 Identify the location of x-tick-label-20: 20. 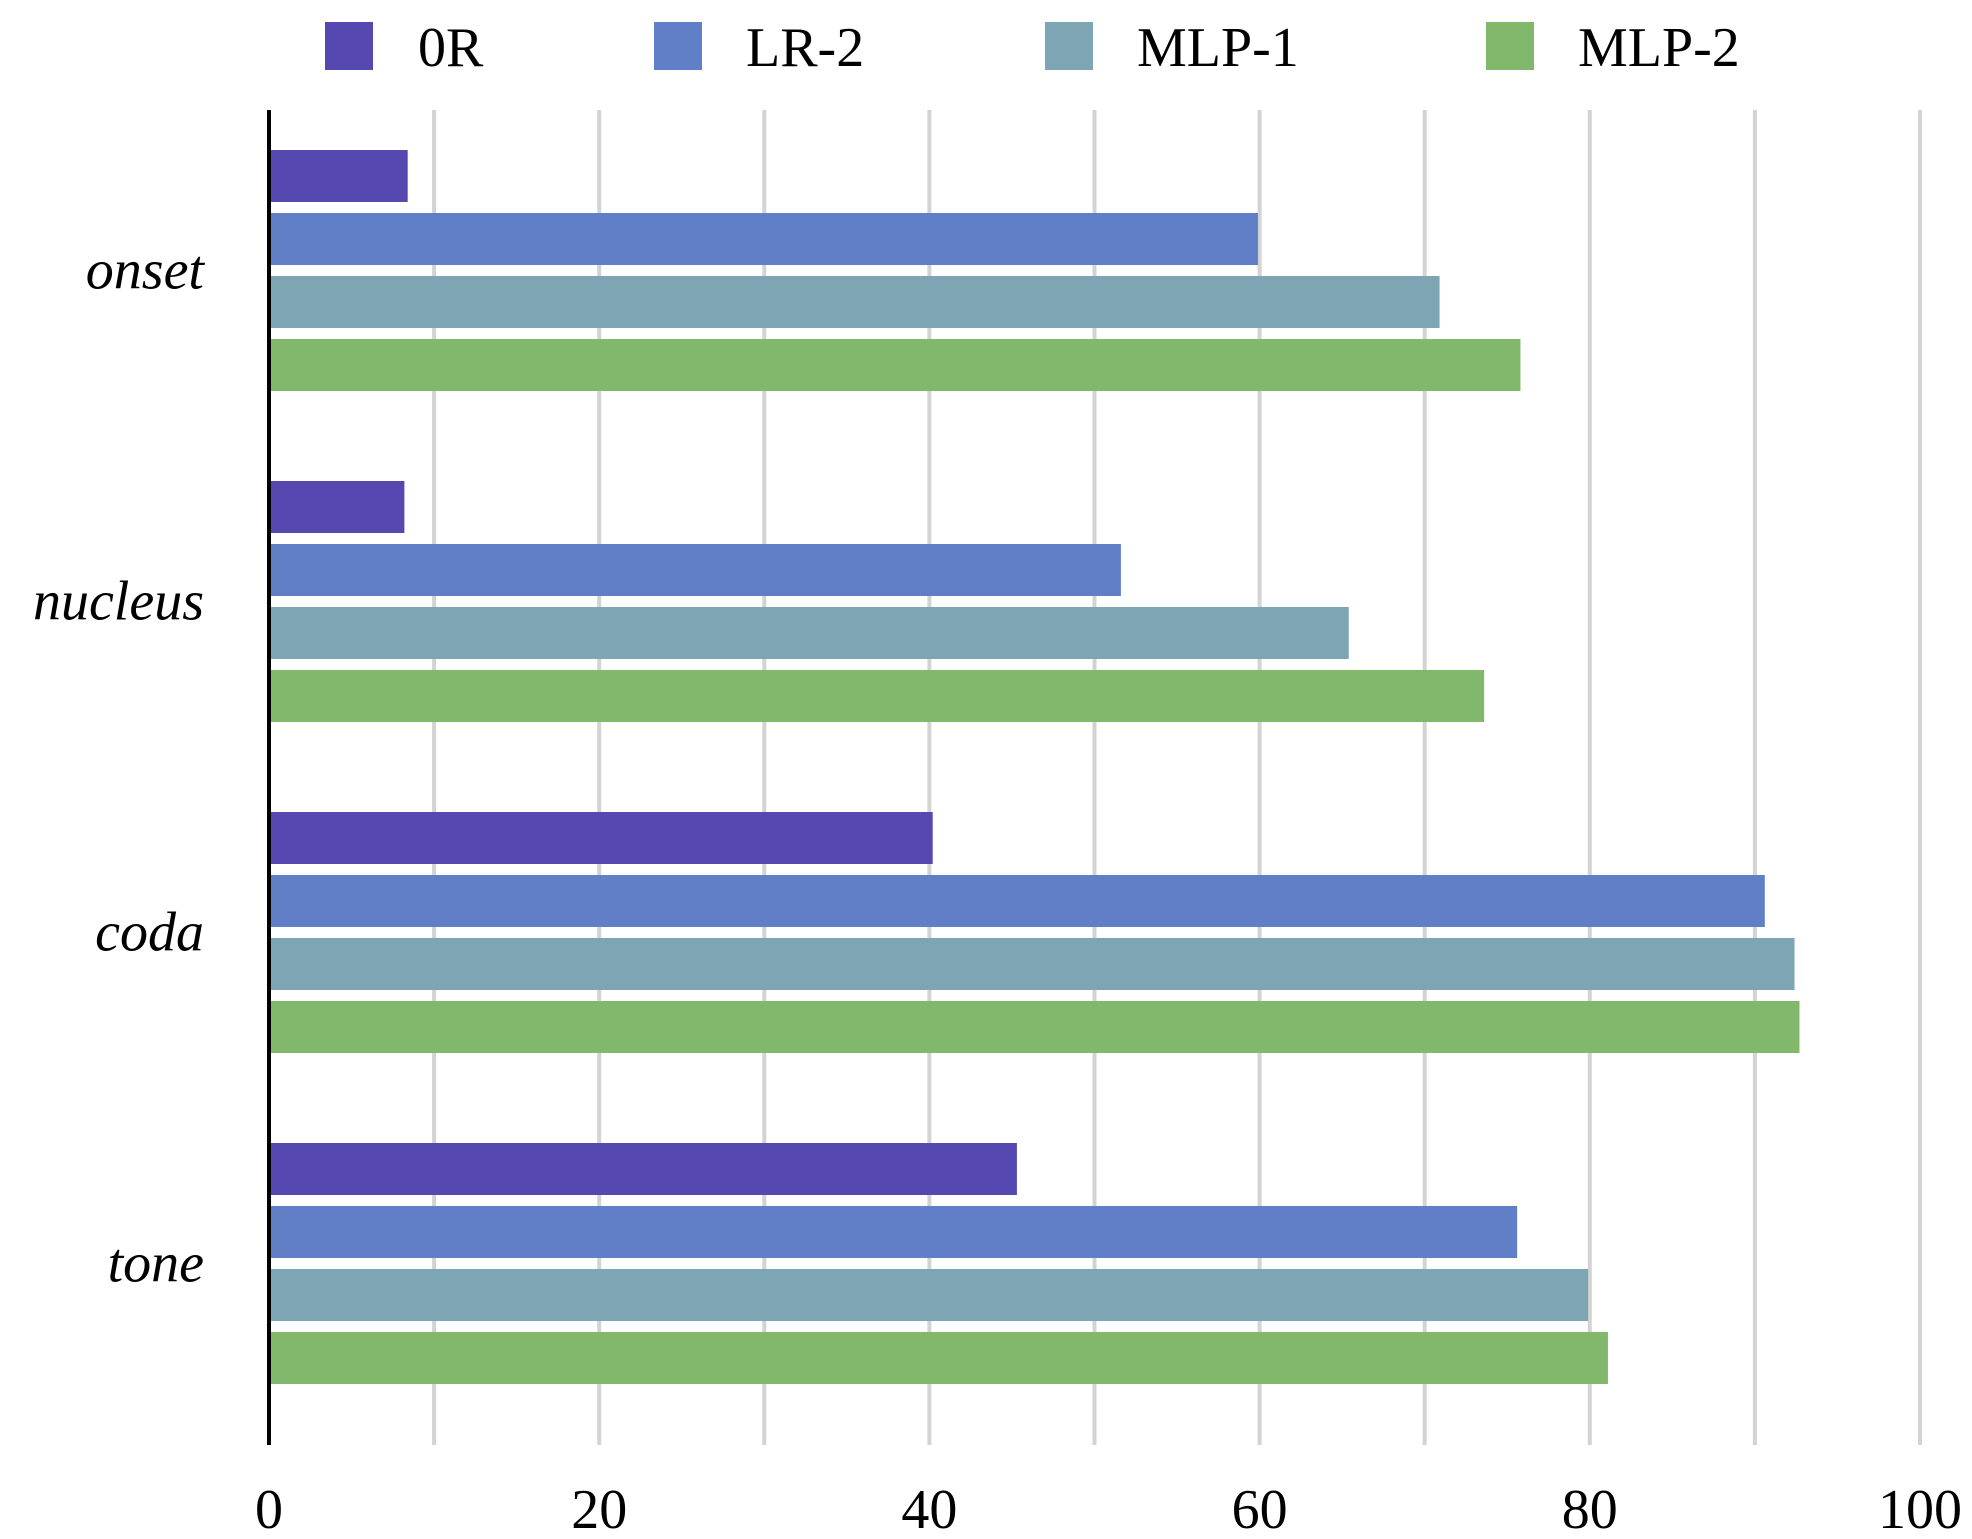
(599, 1506).